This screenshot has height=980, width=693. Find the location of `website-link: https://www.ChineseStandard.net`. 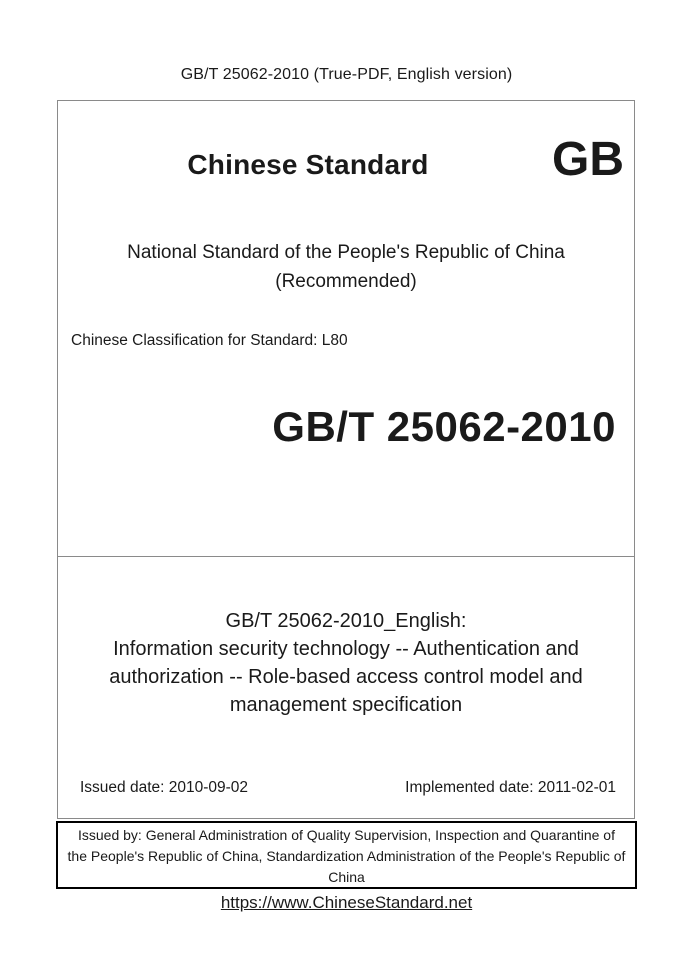

website-link: https://www.ChineseStandard.net is located at coordinates (346, 902).